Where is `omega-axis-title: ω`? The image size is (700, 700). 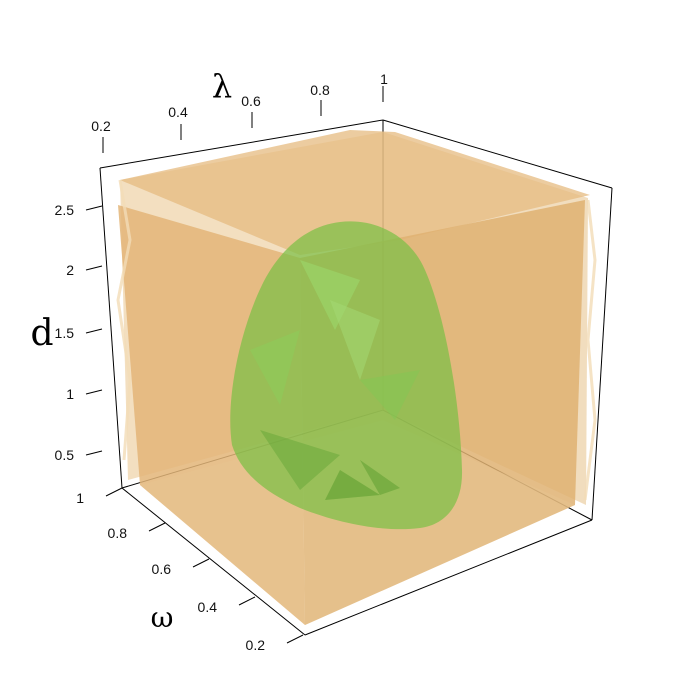
omega-axis-title: ω is located at coordinates (162, 617).